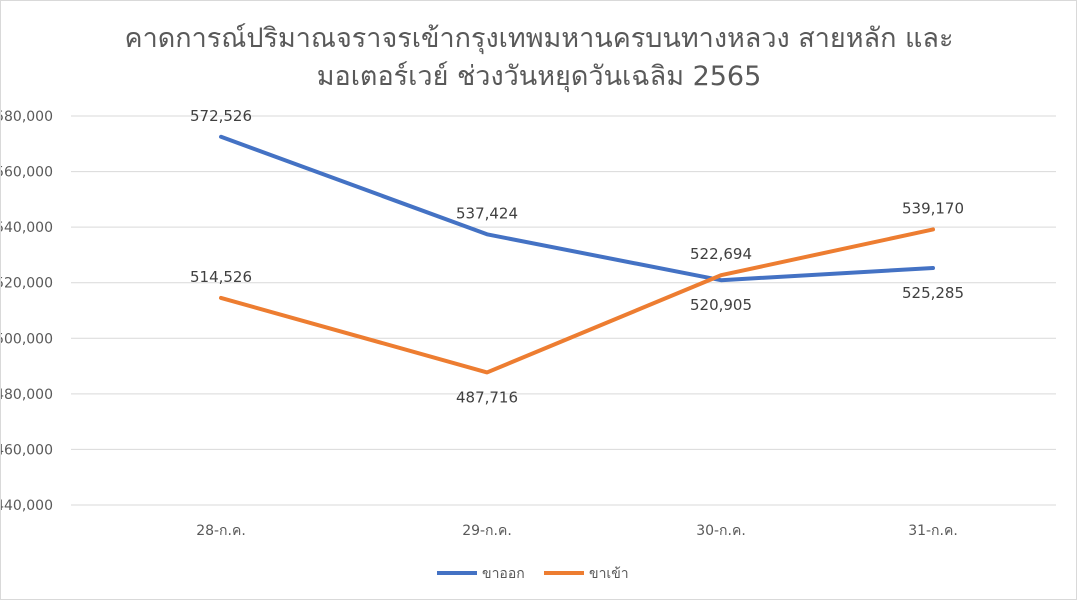  What do you see at coordinates (27, 228) in the screenshot?
I see `y-tick-label: 540,000` at bounding box center [27, 228].